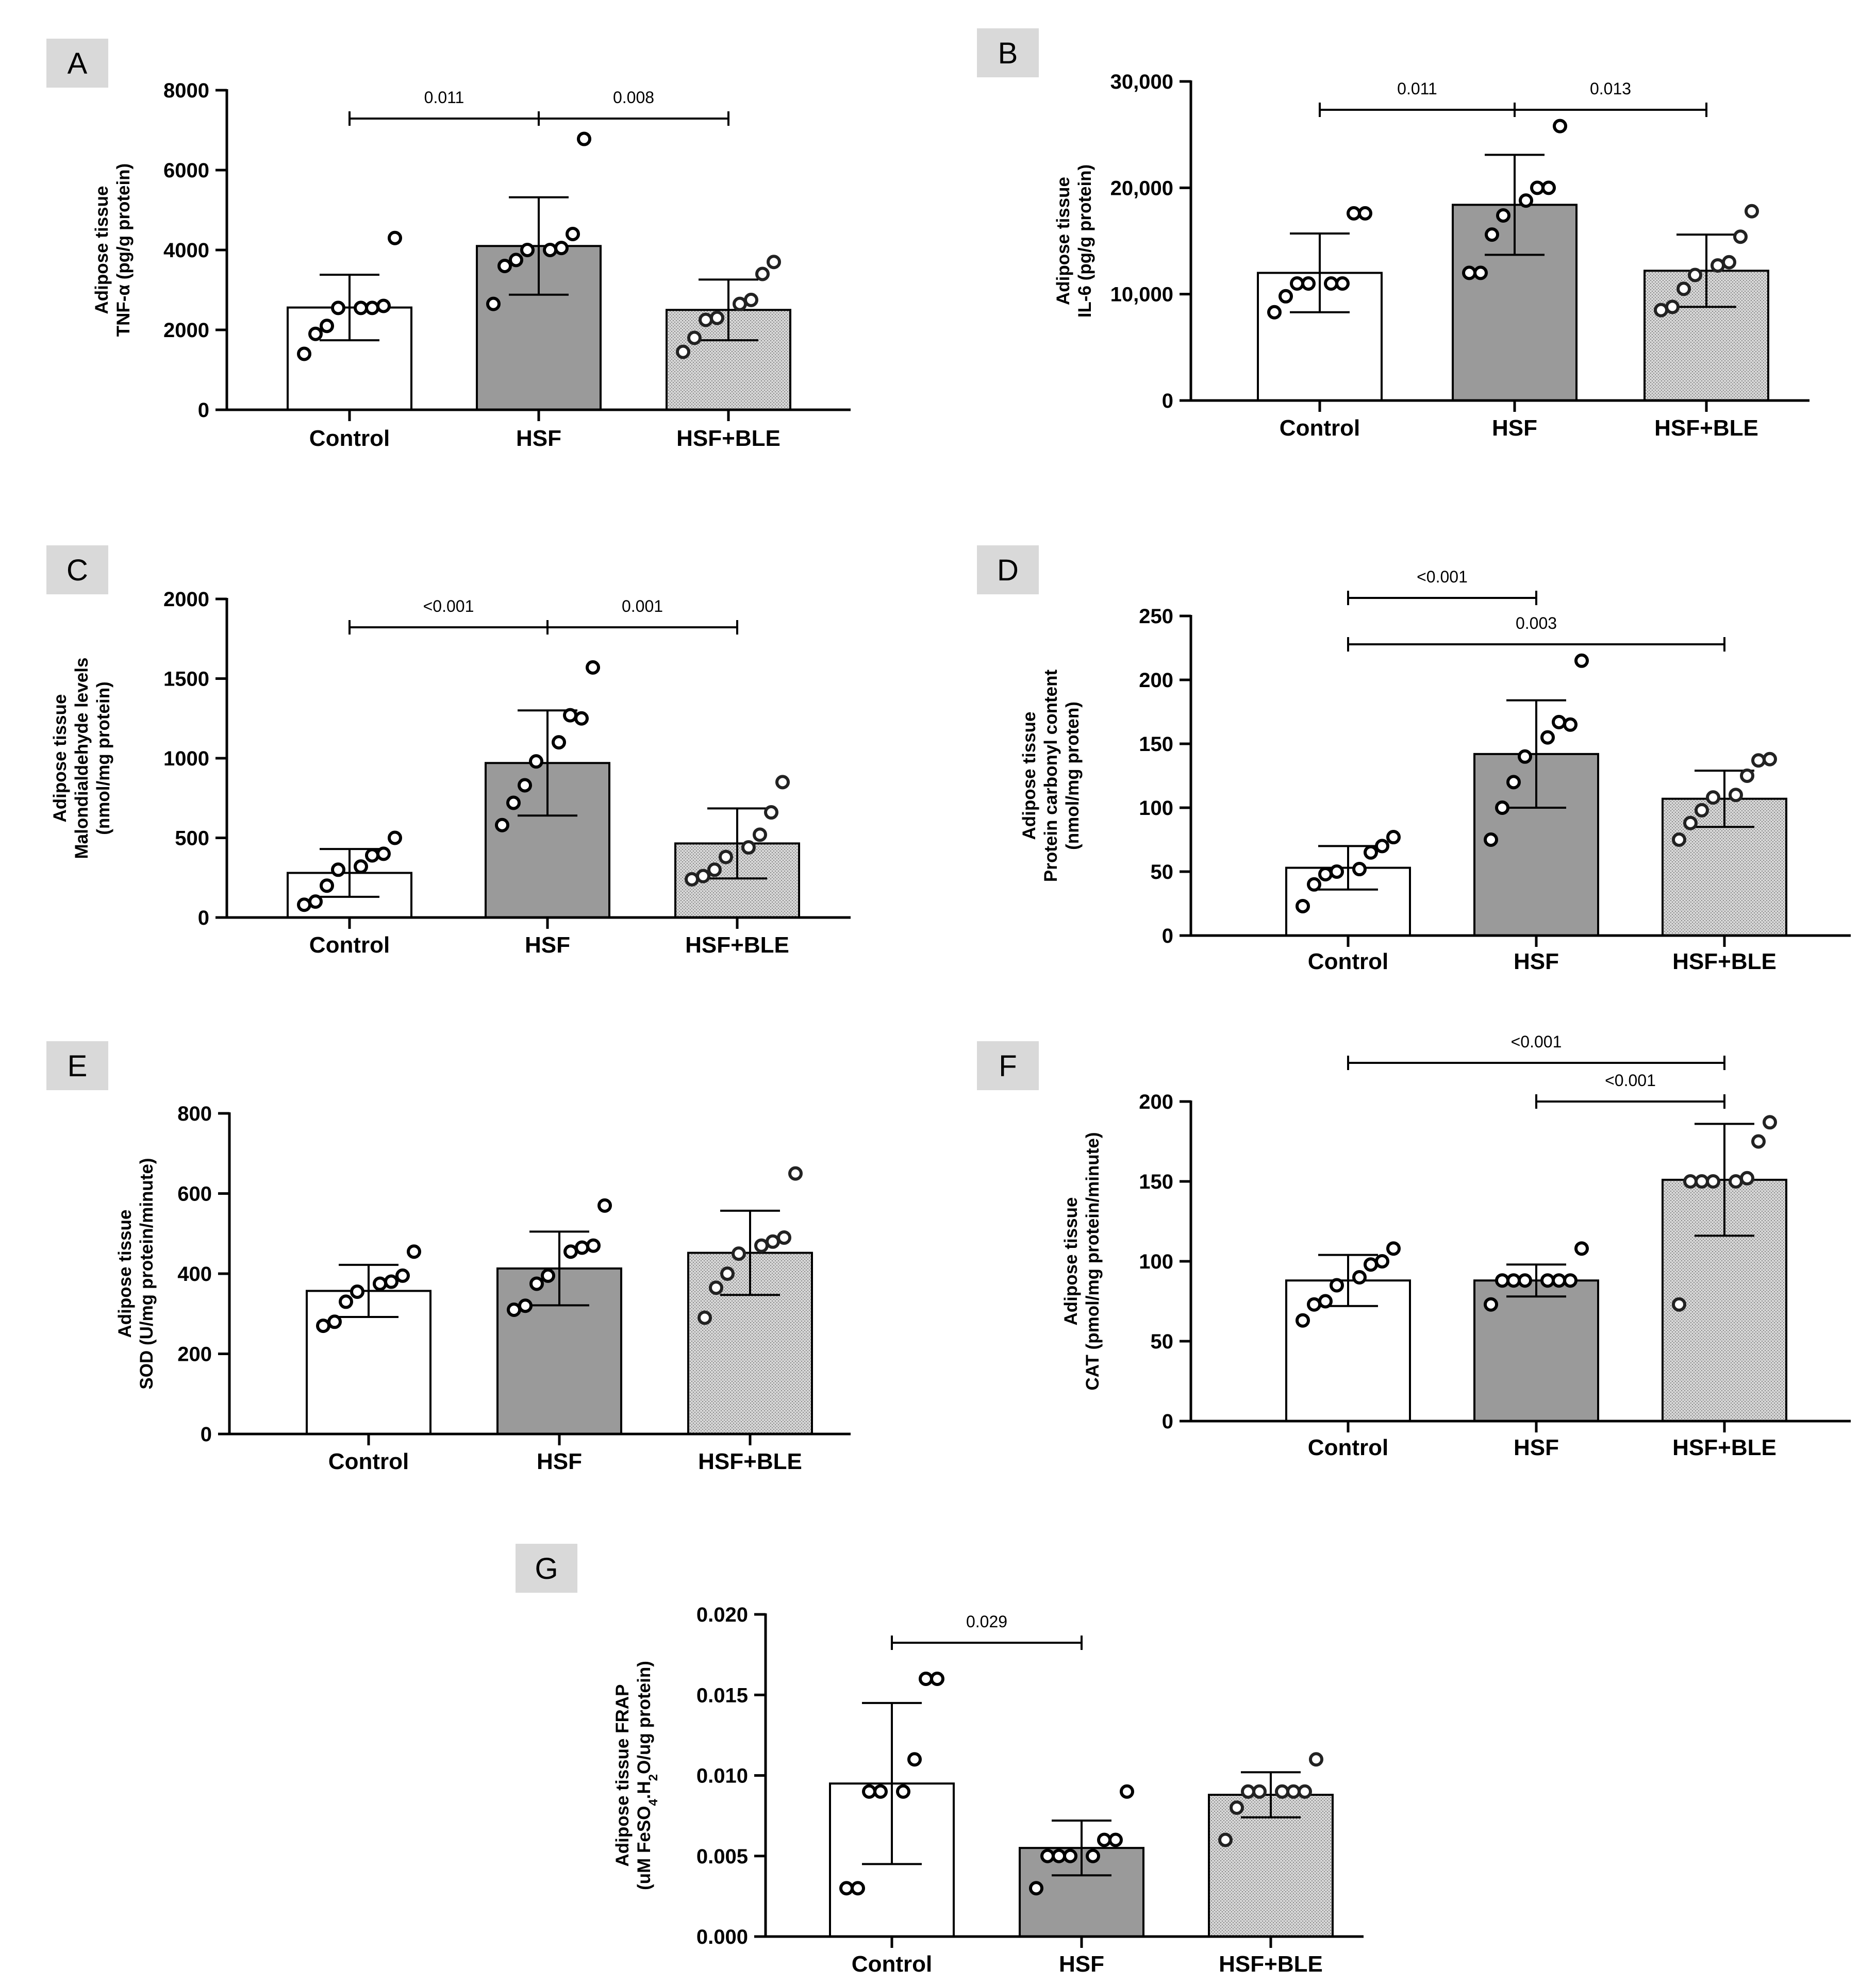  I want to click on y-tick-label: 250, so click(1156, 616).